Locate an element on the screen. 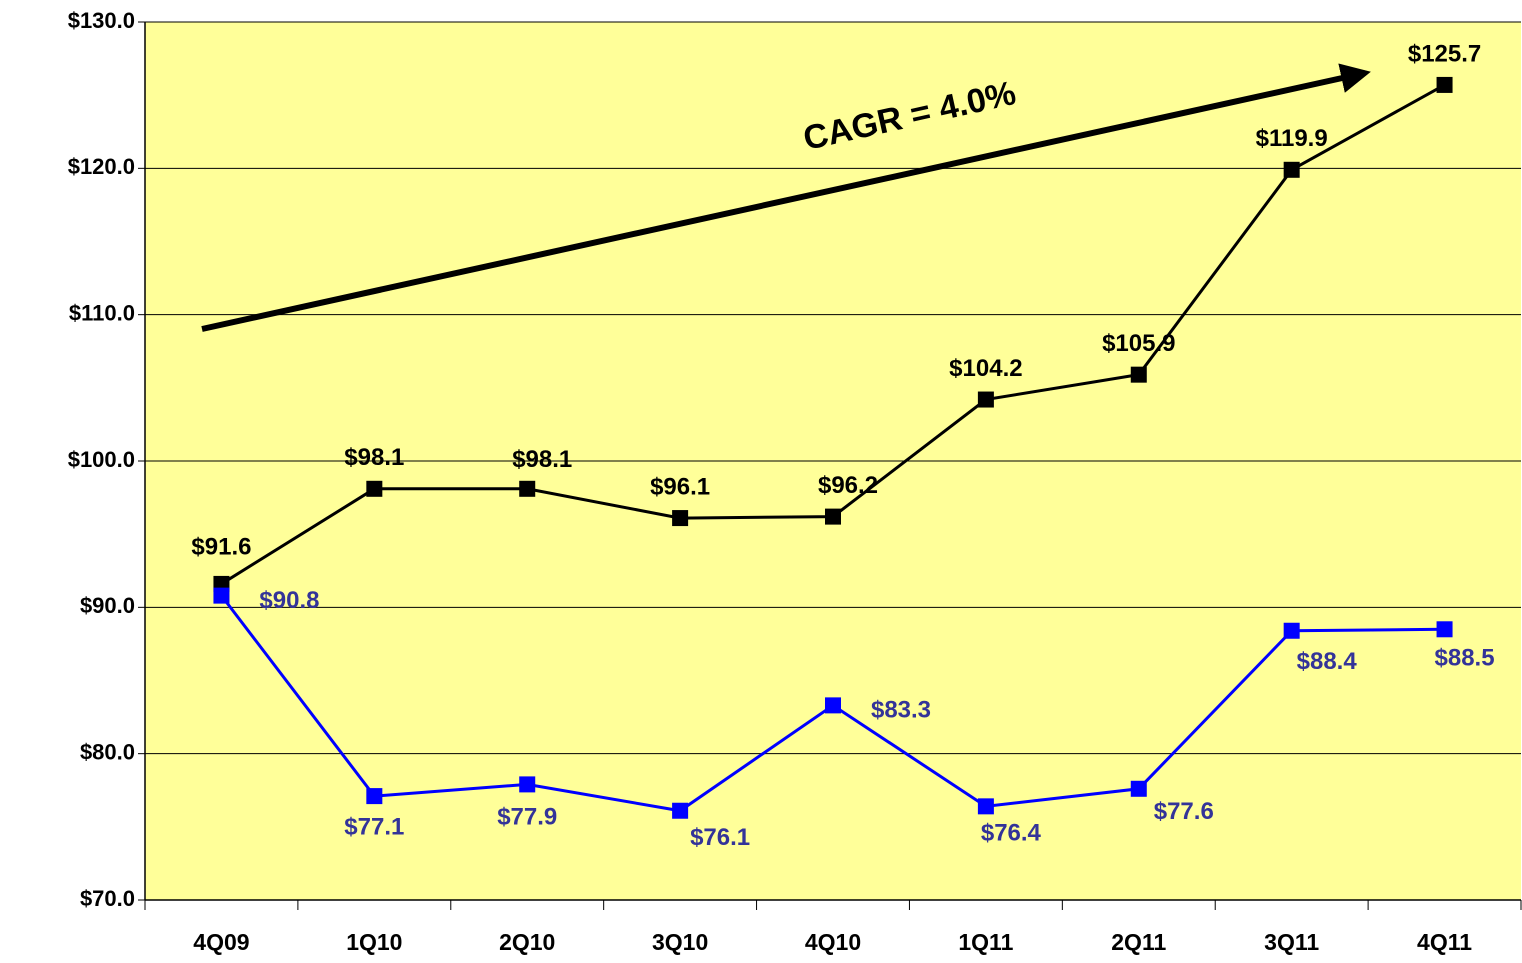 The height and width of the screenshot is (963, 1522). x-tick-label: 4Q11 is located at coordinates (1444, 942).